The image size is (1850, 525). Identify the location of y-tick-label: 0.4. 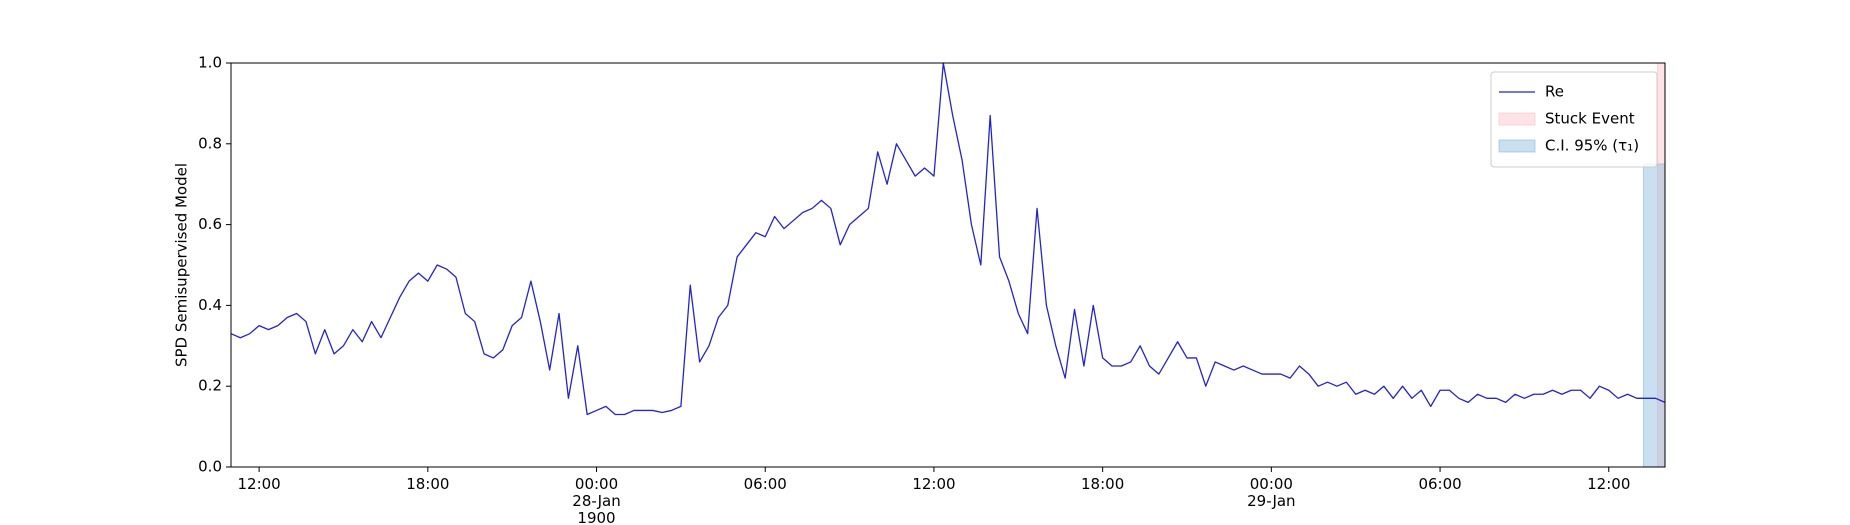
(210, 305).